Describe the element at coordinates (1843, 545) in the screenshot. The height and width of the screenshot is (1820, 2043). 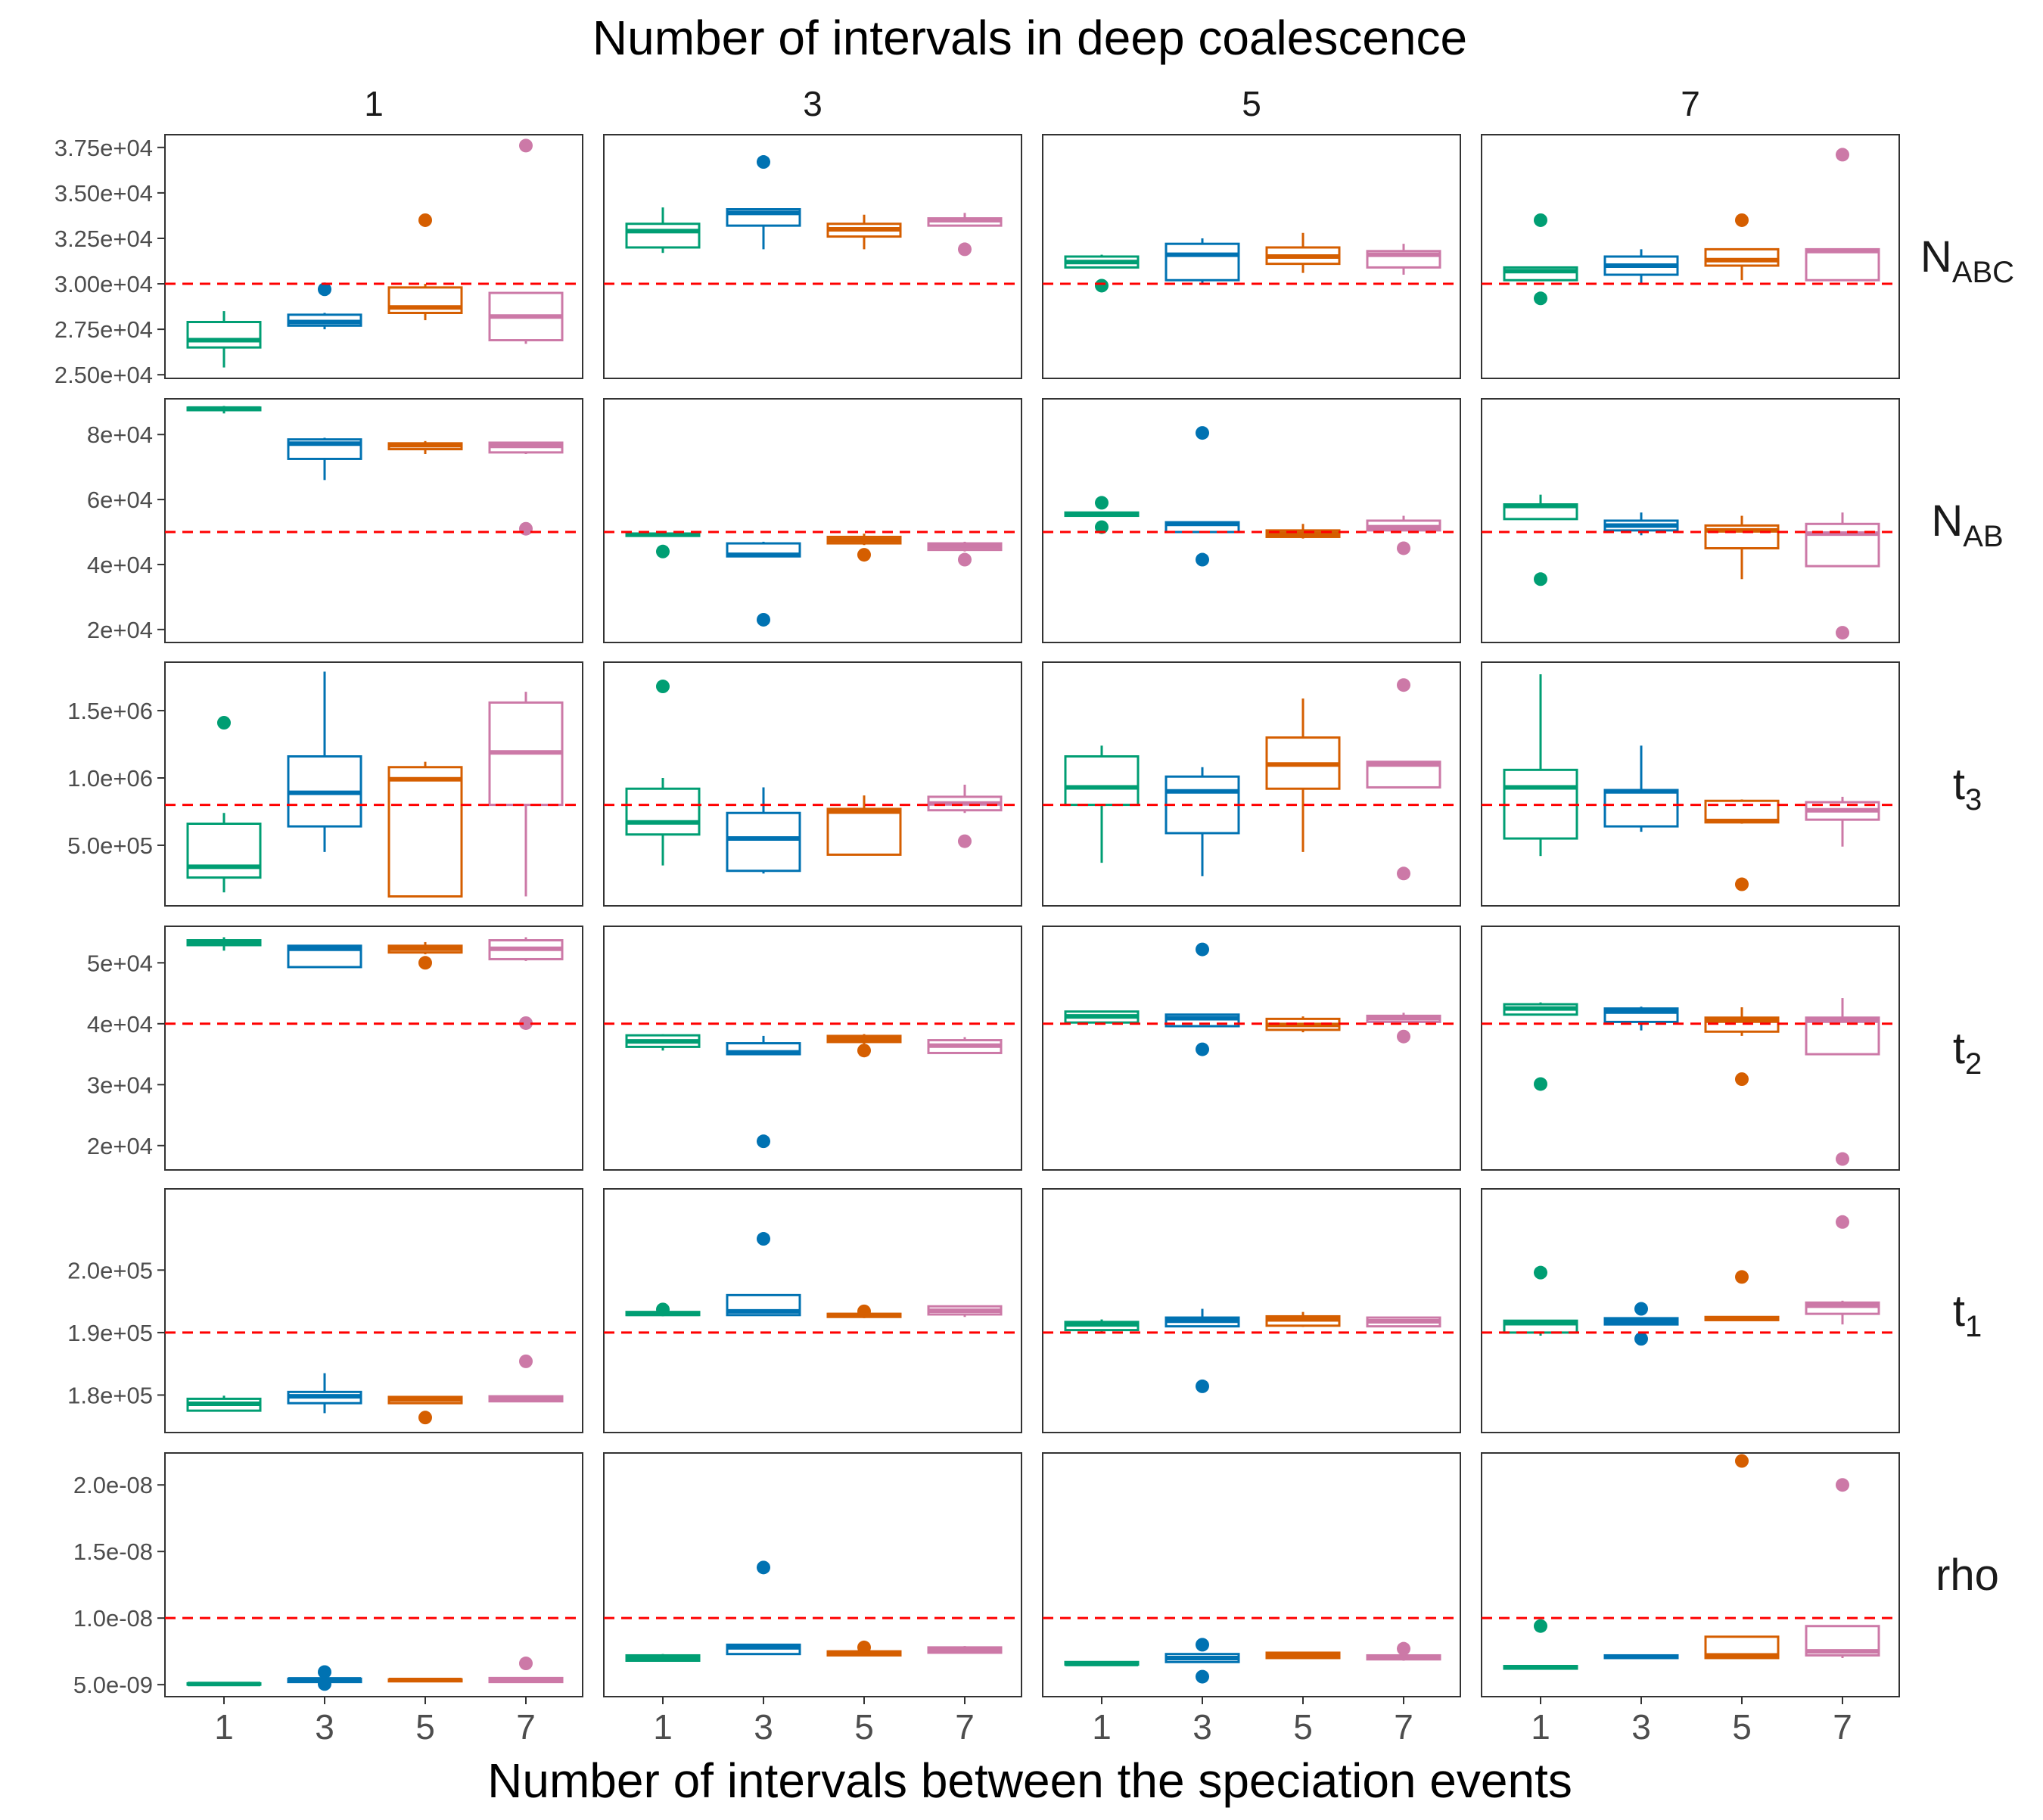
I see `box-body` at that location.